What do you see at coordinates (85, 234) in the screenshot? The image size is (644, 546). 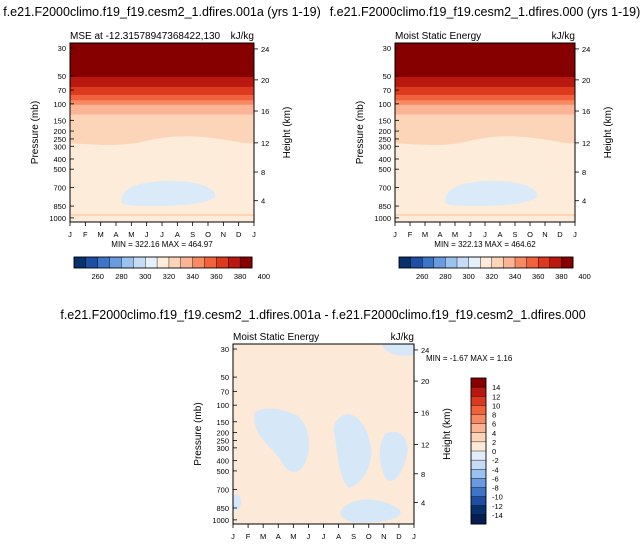 I see `x-tick-label: F` at bounding box center [85, 234].